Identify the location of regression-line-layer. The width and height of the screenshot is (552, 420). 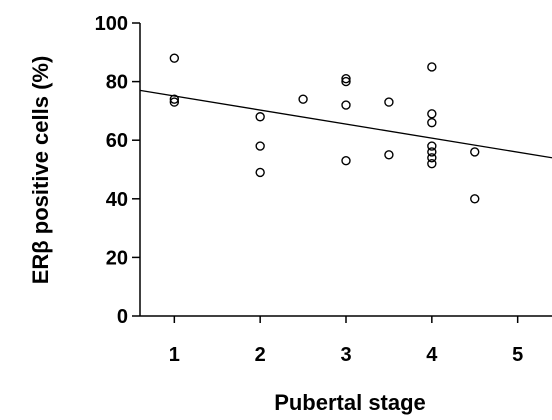
(345, 124).